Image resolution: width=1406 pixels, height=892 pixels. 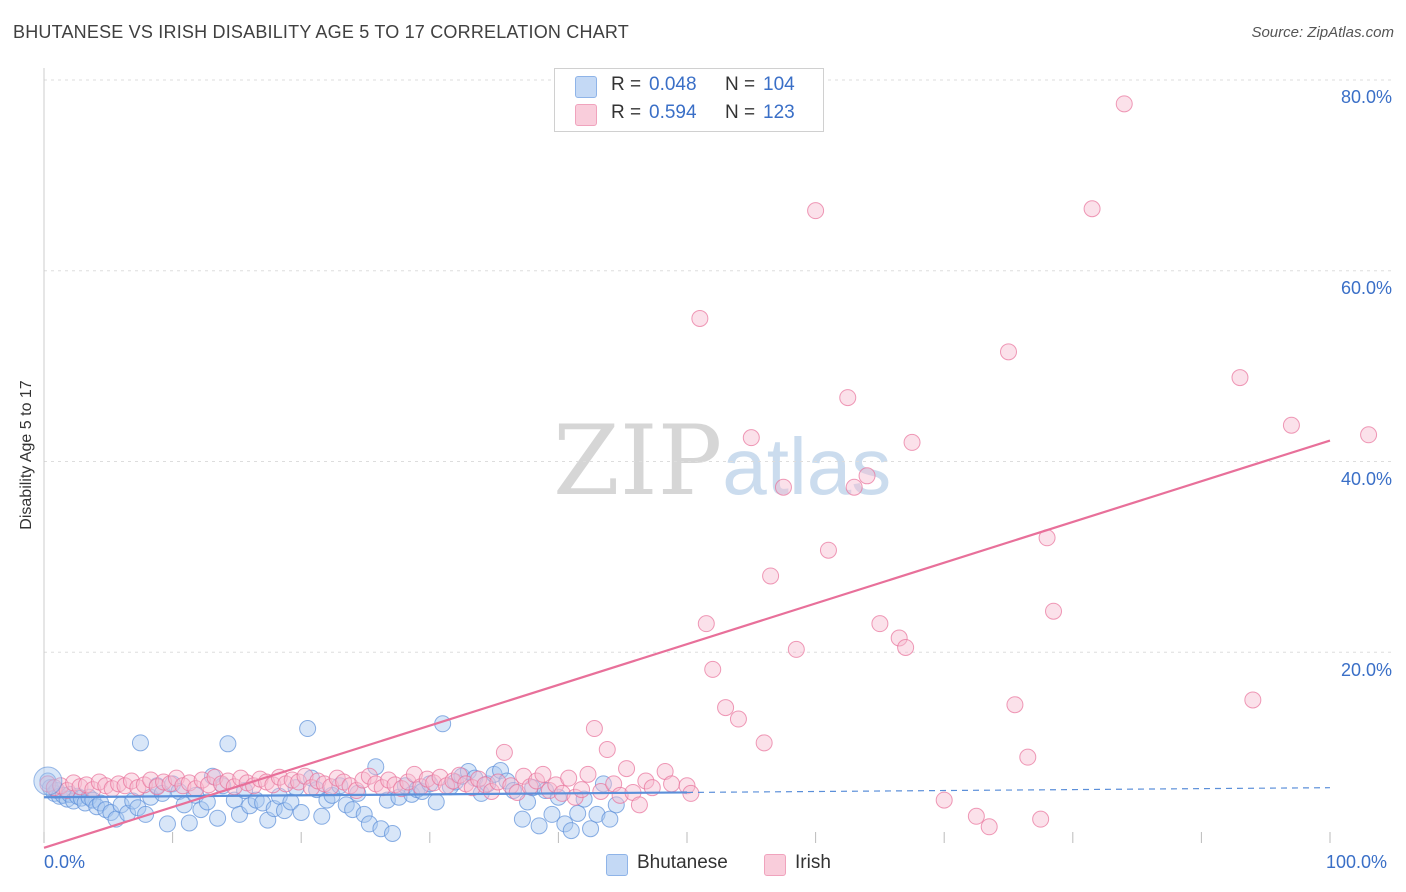 I want to click on y-tick-80: 80.0%, so click(x=1366, y=97).